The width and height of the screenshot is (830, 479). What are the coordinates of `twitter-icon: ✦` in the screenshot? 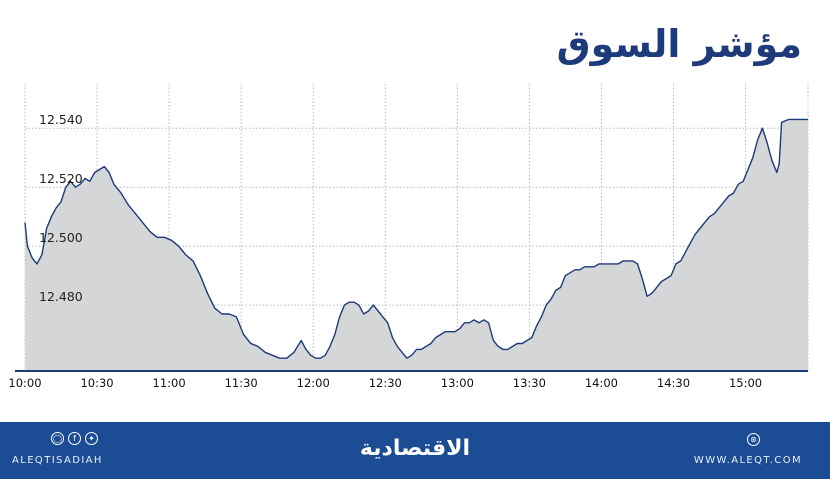 It's located at (91, 438).